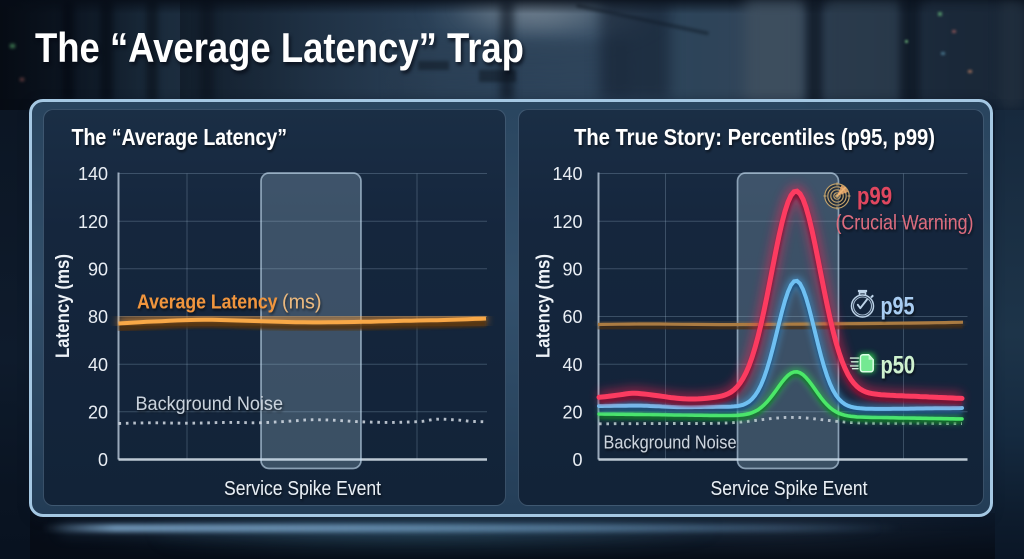 The height and width of the screenshot is (559, 1024). What do you see at coordinates (897, 306) in the screenshot?
I see `svg-text: p95` at bounding box center [897, 306].